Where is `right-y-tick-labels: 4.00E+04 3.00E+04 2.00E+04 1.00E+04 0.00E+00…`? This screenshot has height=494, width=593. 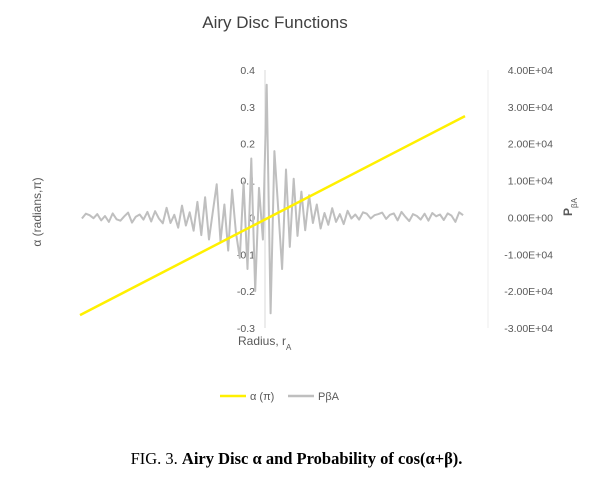 right-y-tick-labels: 4.00E+04 3.00E+04 2.00E+04 1.00E+04 0.00E+00… is located at coordinates (528, 200).